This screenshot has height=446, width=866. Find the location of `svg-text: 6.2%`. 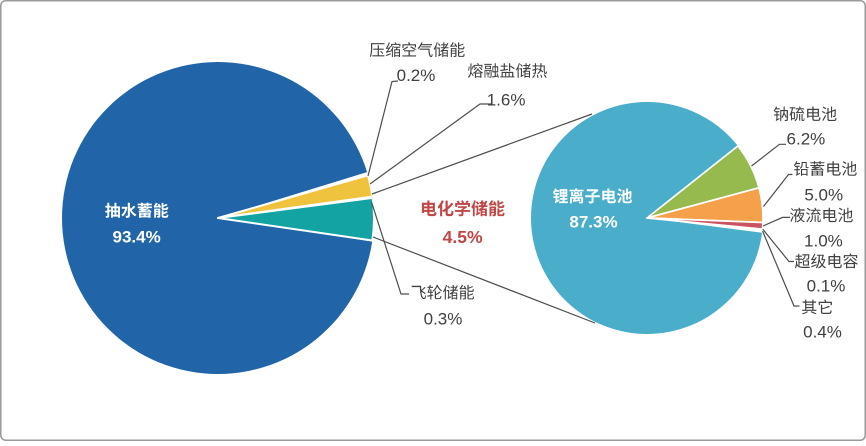

svg-text: 6.2% is located at coordinates (806, 138).